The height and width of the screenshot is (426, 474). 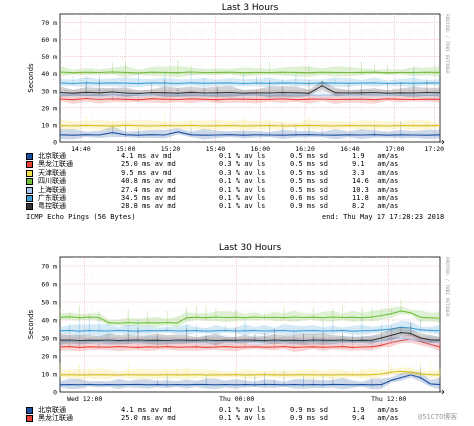 What do you see at coordinates (148, 206) in the screenshot?
I see `legend-avg-median: 28.8 ms av md` at bounding box center [148, 206].